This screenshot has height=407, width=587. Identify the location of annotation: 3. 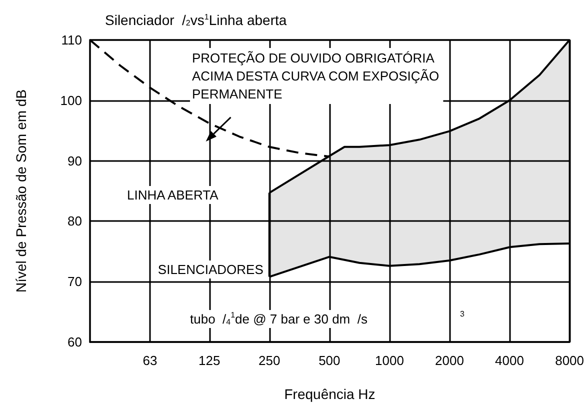
(462, 314).